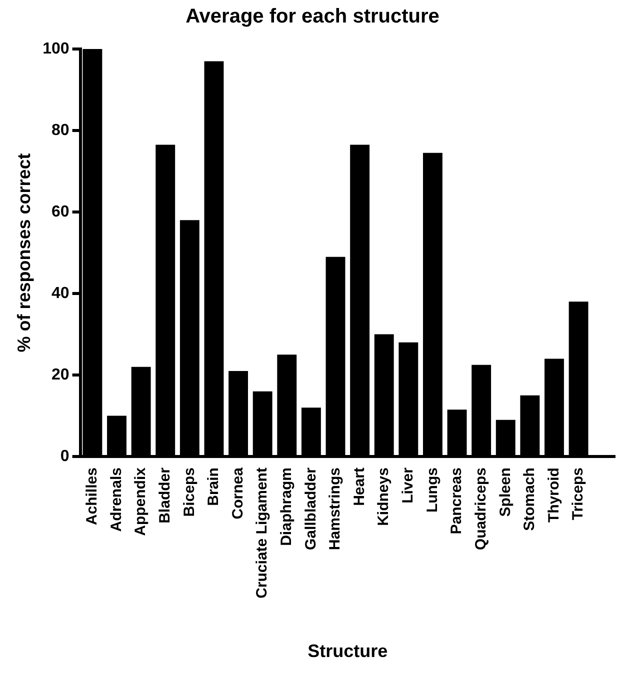 Image resolution: width=635 pixels, height=677 pixels. I want to click on x-tick-label: Stomach, so click(529, 499).